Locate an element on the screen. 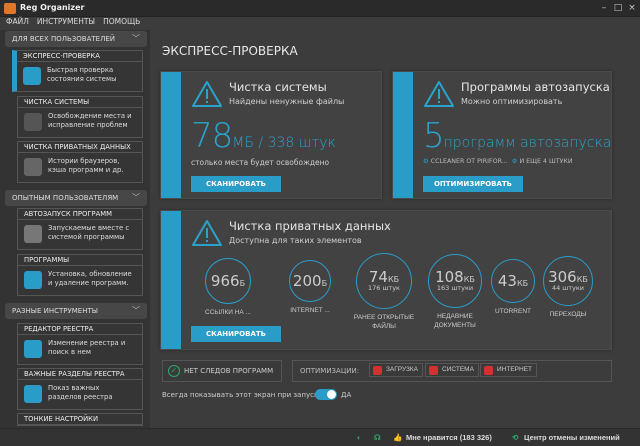 Image resolution: width=640 pixels, height=446 pixels. menu-file: ФАЙЛ is located at coordinates (17, 21).